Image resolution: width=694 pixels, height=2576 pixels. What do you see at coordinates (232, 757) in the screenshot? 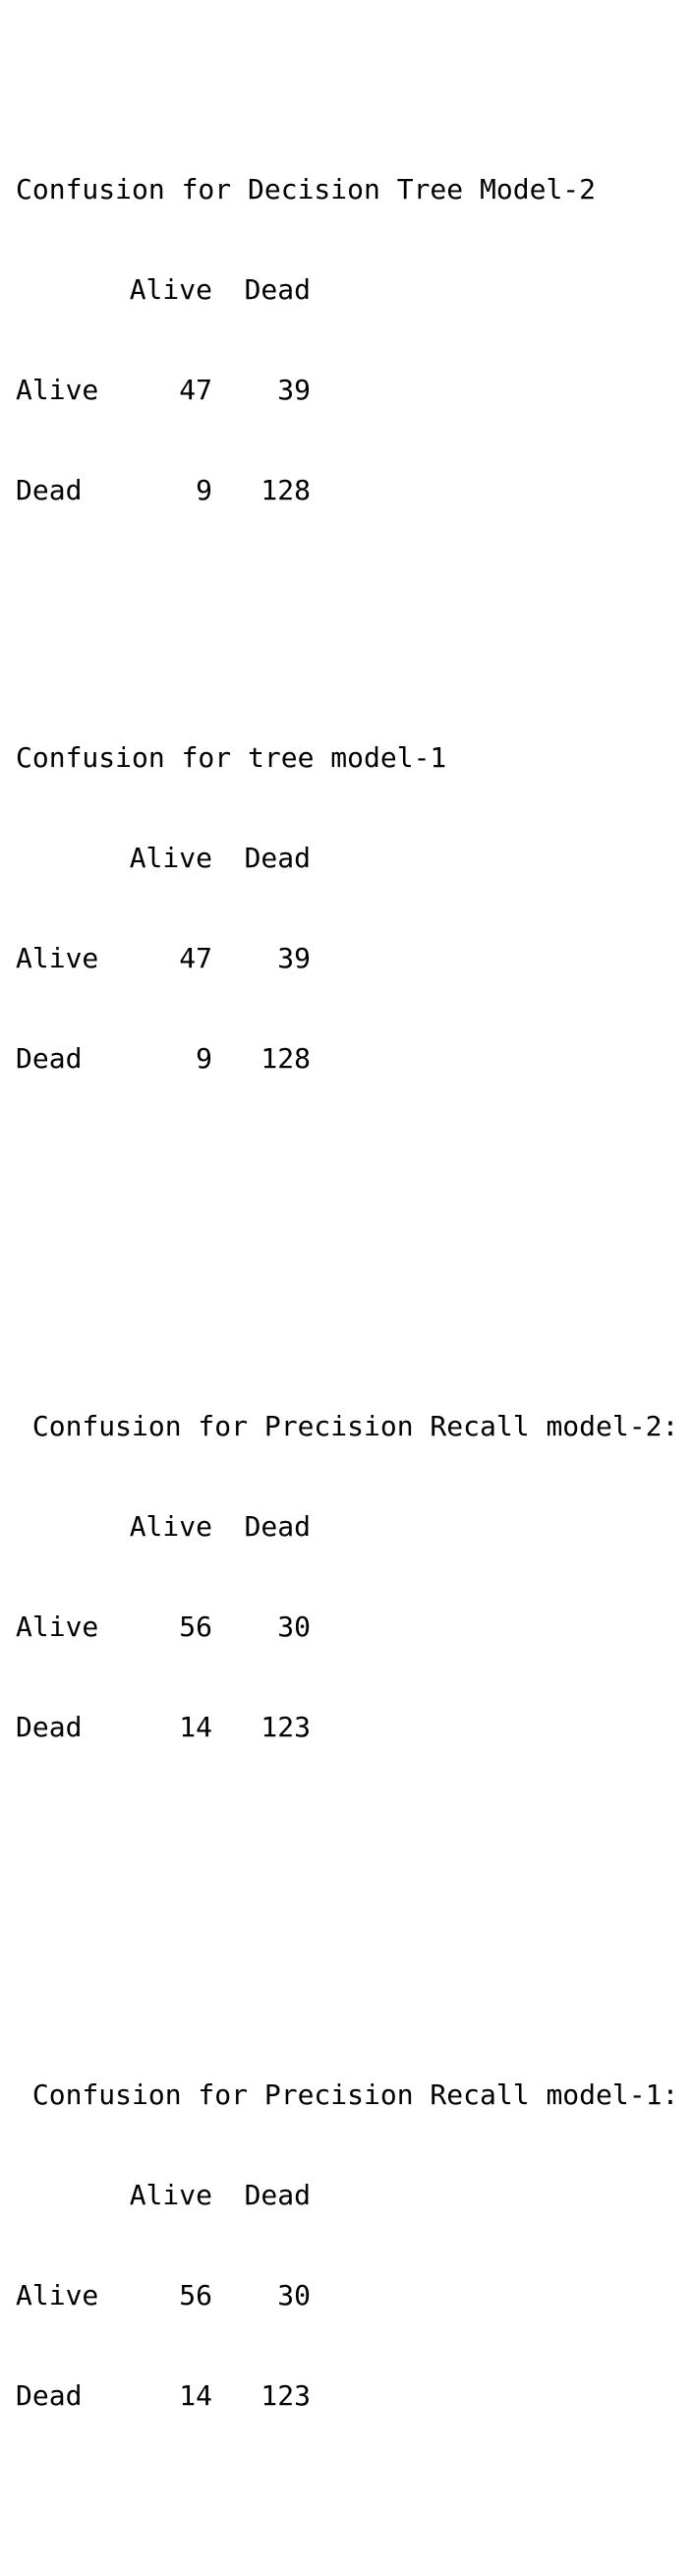
I see `block-title: Confusion for tree model-1` at bounding box center [232, 757].